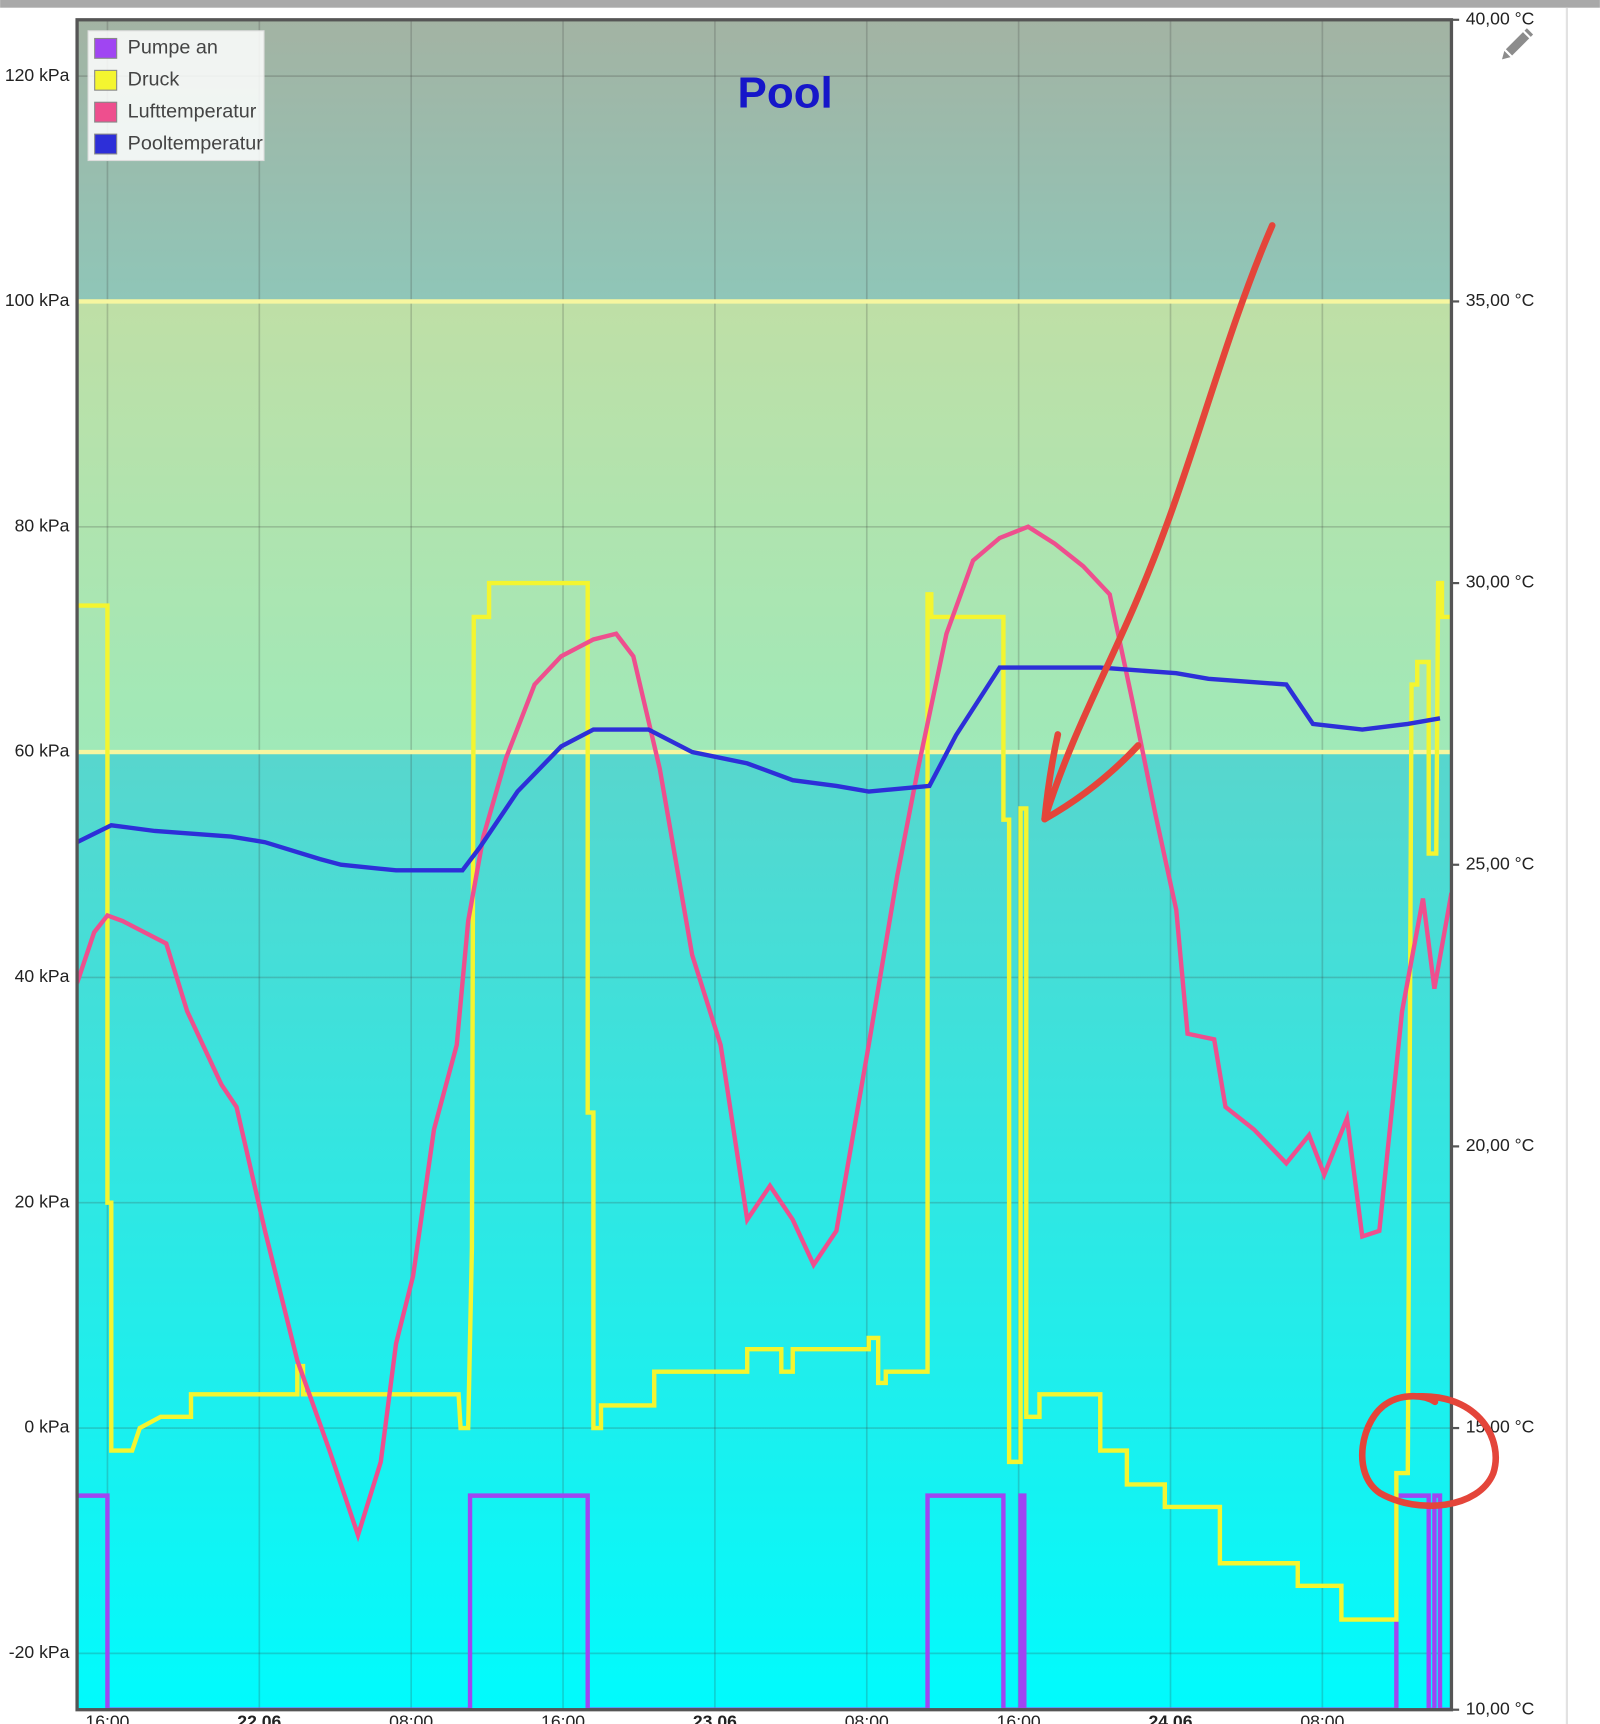 The image size is (1600, 1724). I want to click on y-tick-label: 100 kPa, so click(37, 300).